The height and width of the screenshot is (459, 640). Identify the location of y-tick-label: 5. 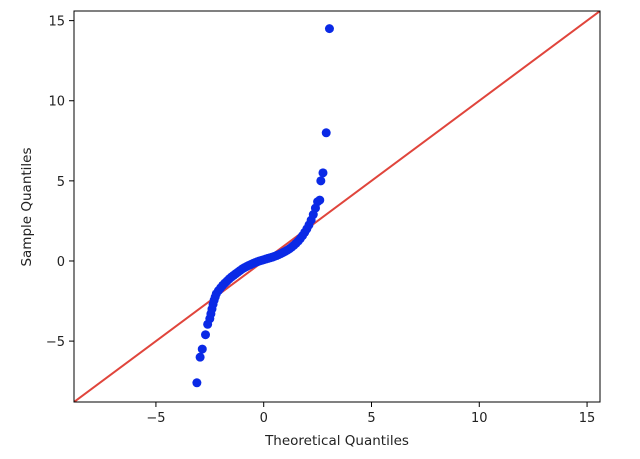
(61, 182).